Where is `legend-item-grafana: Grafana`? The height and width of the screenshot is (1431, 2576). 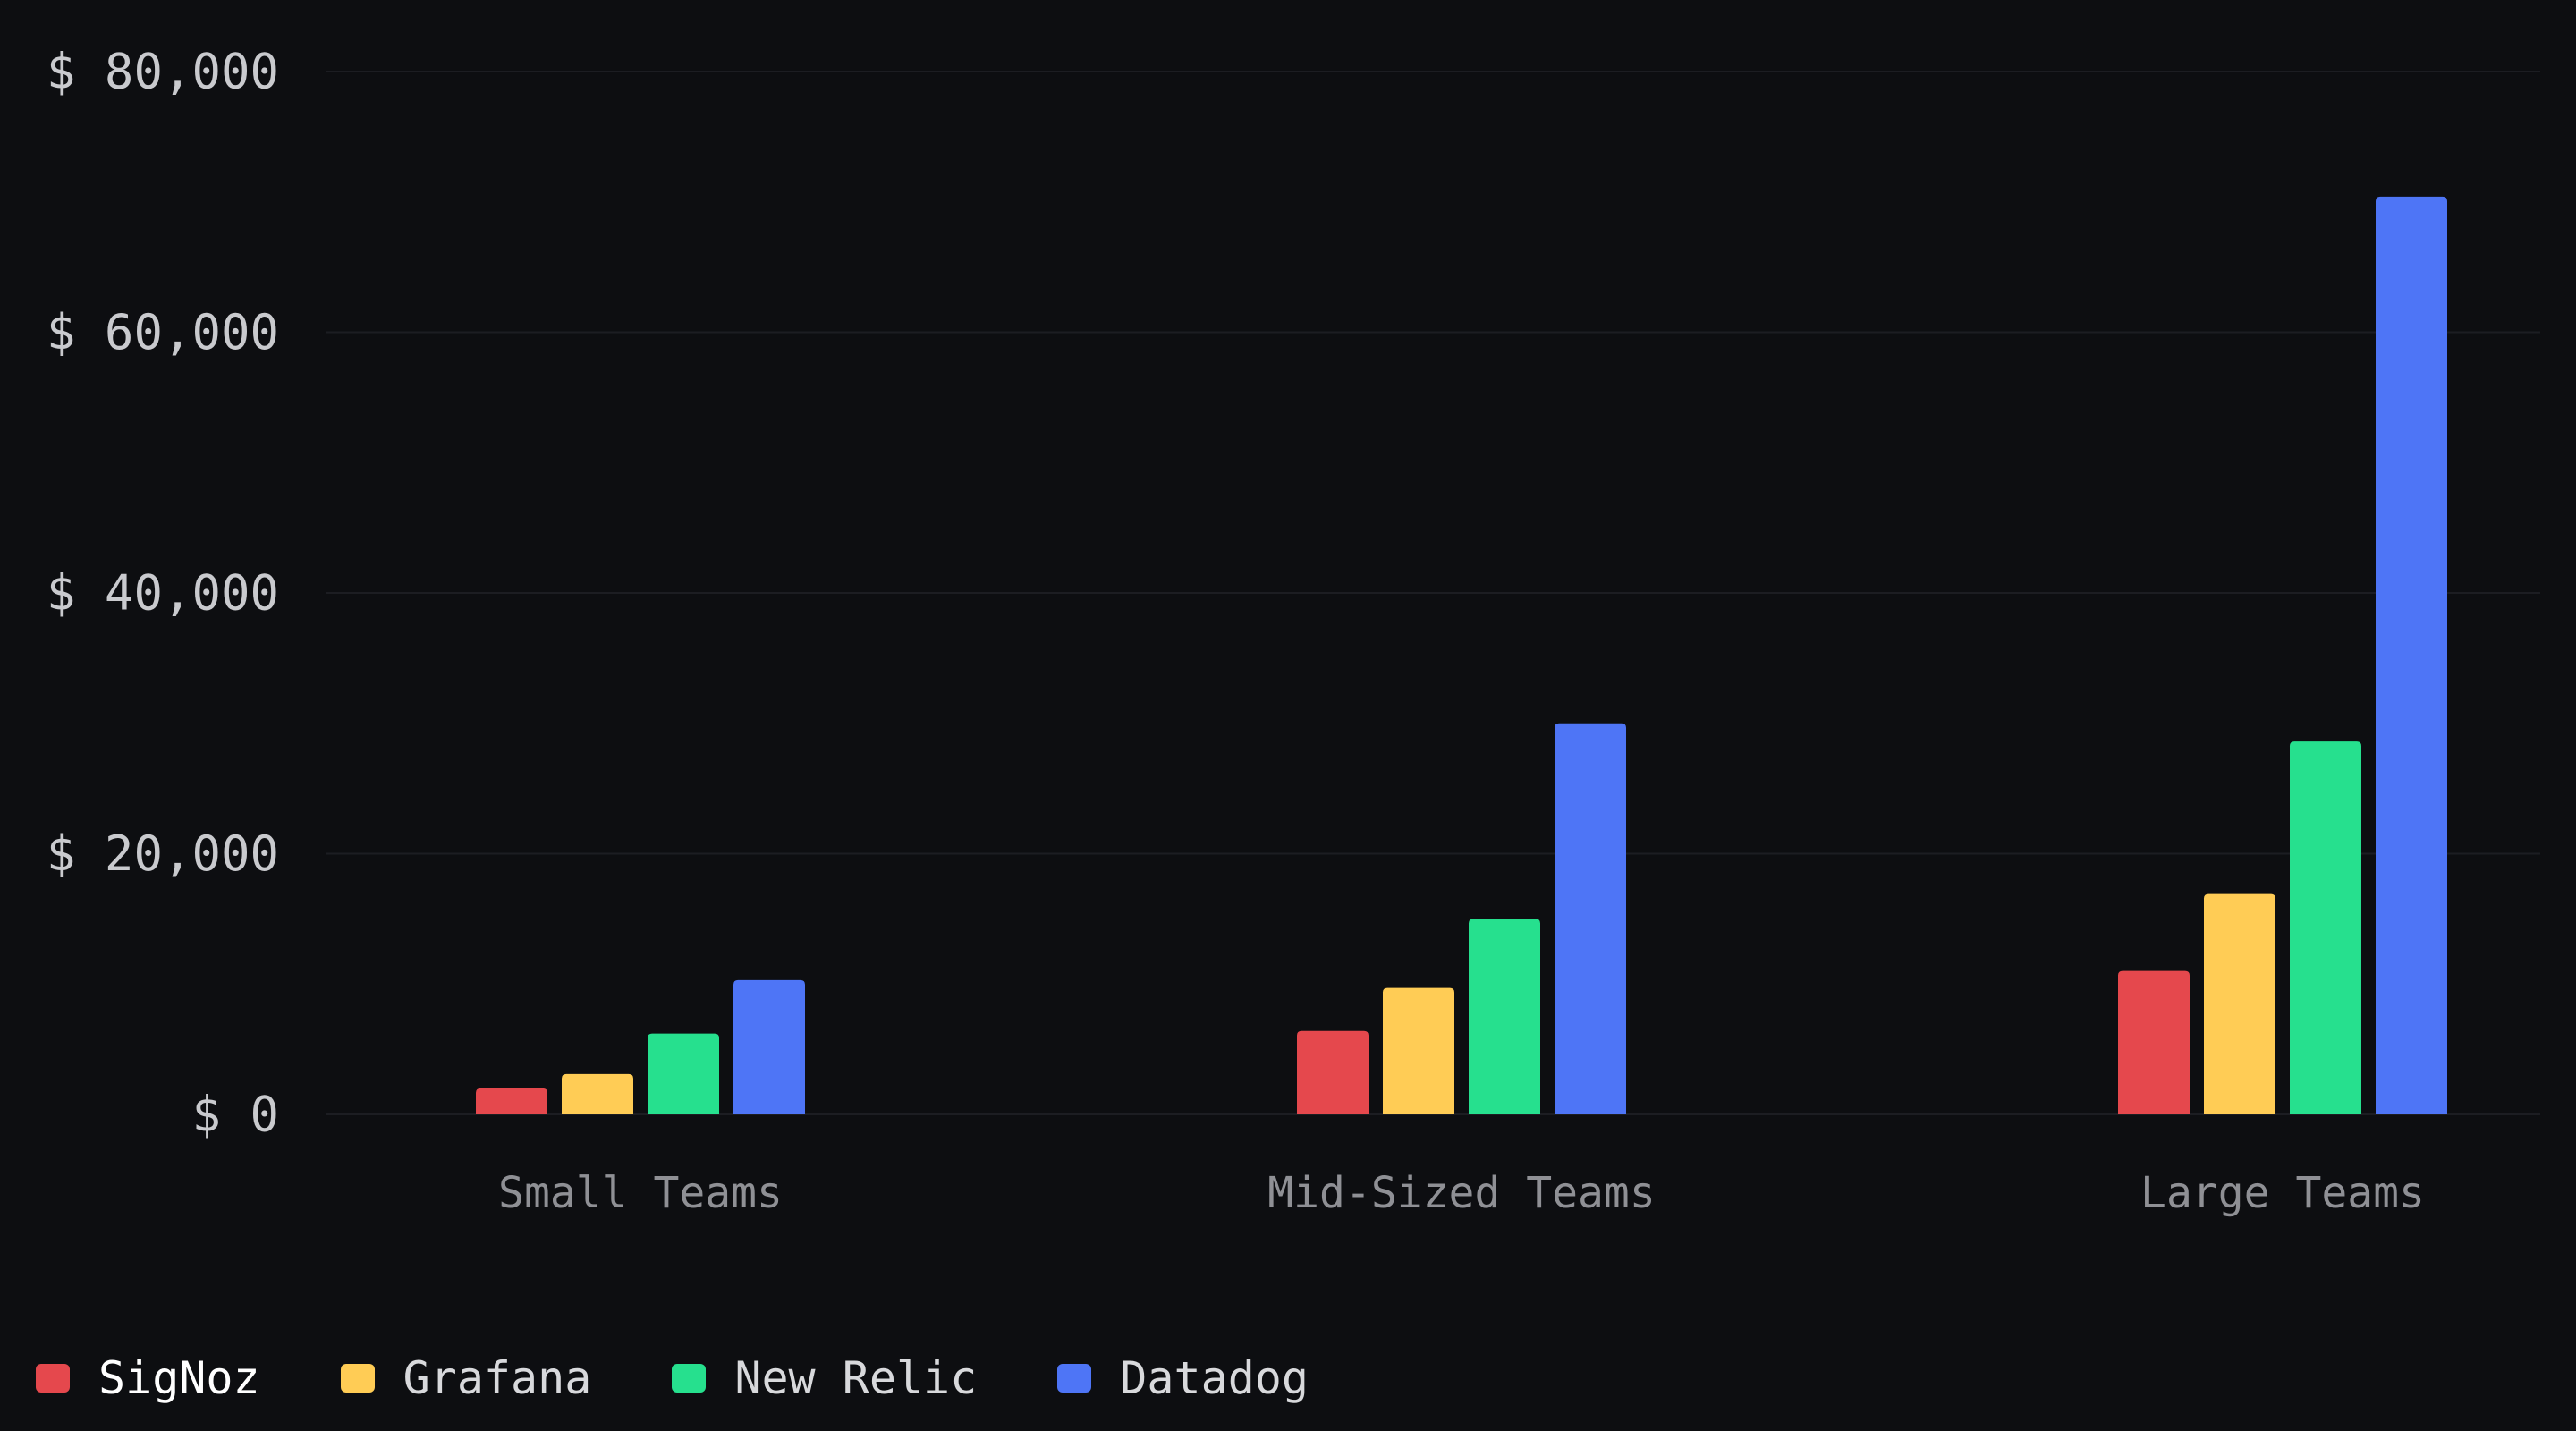 legend-item-grafana: Grafana is located at coordinates (466, 1378).